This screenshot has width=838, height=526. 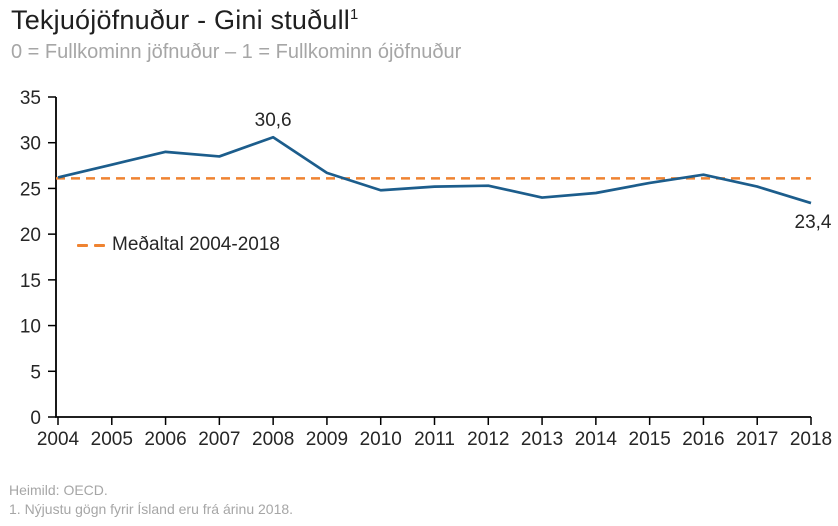 I want to click on y-axis-tick-label: 30, so click(x=30, y=144).